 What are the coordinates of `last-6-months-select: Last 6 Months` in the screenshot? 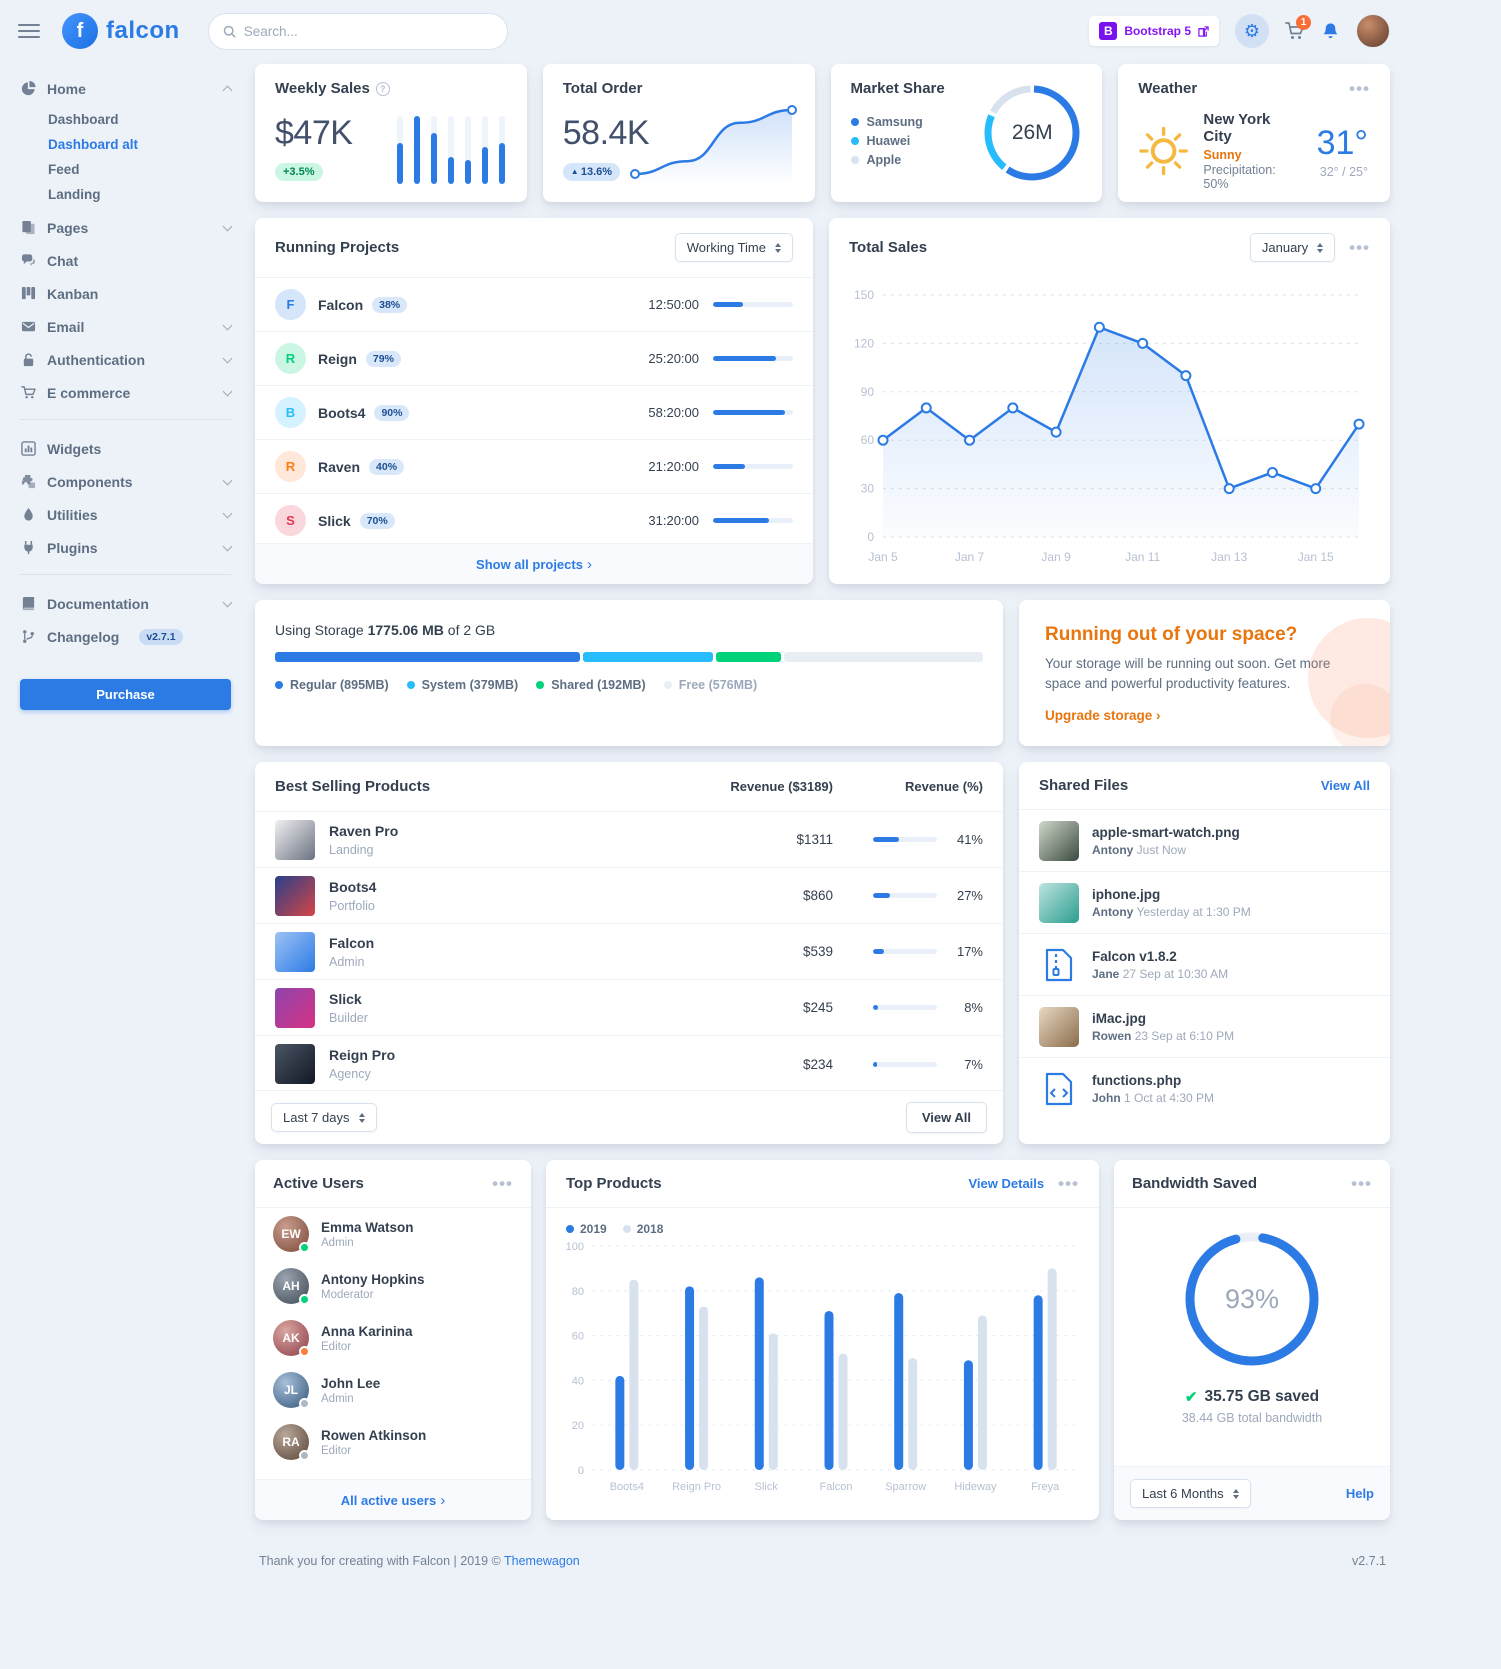 It's located at (1190, 1493).